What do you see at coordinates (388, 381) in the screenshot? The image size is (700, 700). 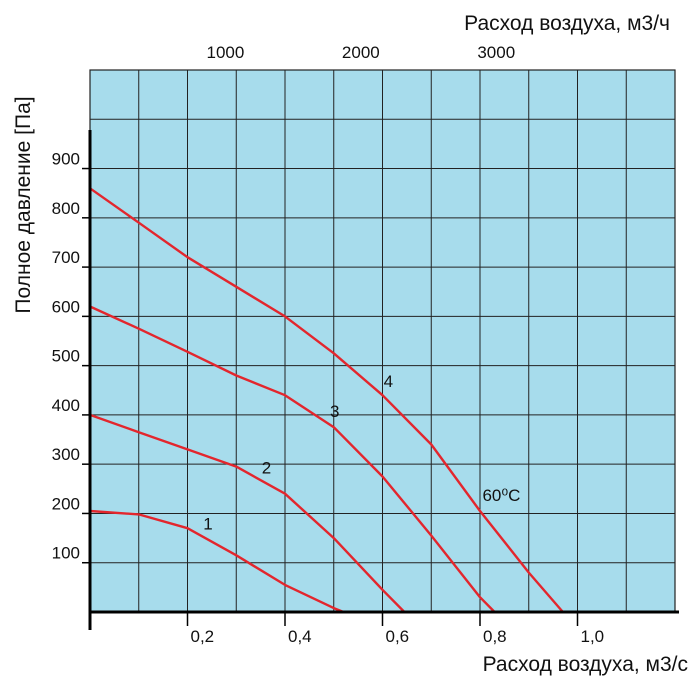 I see `curve-label-4: 4` at bounding box center [388, 381].